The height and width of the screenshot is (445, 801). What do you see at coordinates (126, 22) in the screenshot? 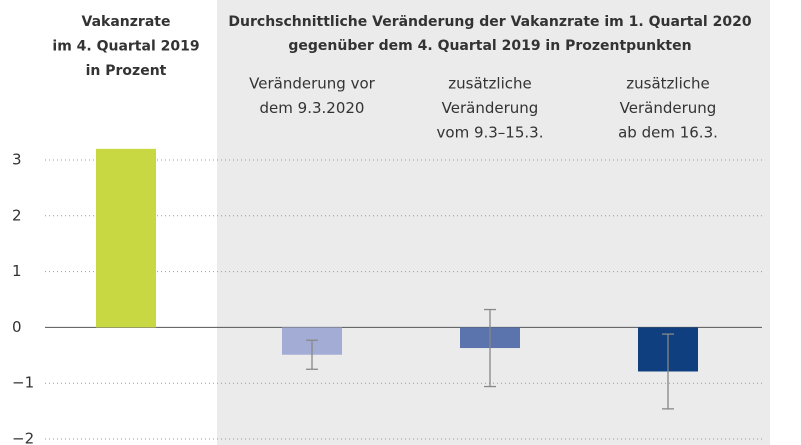
I see `category-label: Vakanzrate` at bounding box center [126, 22].